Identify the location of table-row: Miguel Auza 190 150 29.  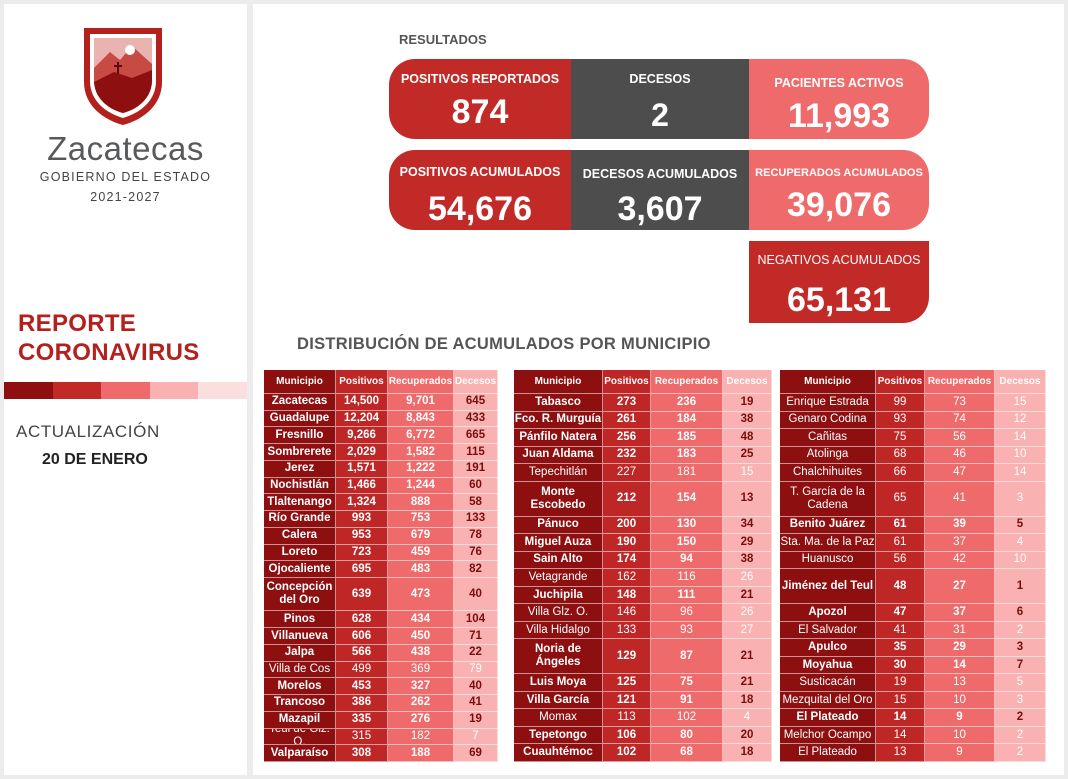
(643, 543).